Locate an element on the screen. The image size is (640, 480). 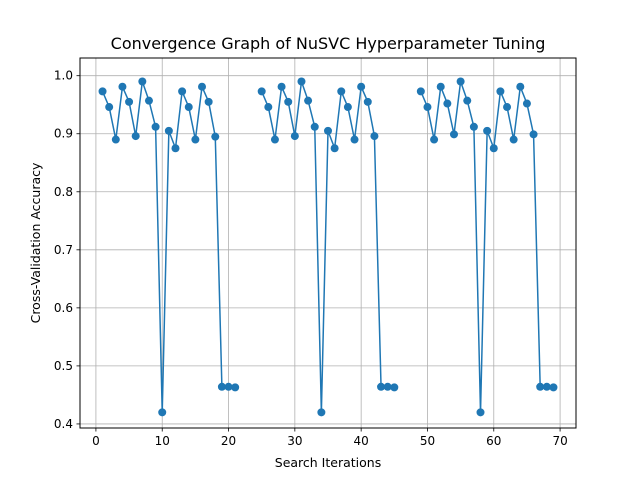
y-tick-label: 0.9 is located at coordinates (63, 134).